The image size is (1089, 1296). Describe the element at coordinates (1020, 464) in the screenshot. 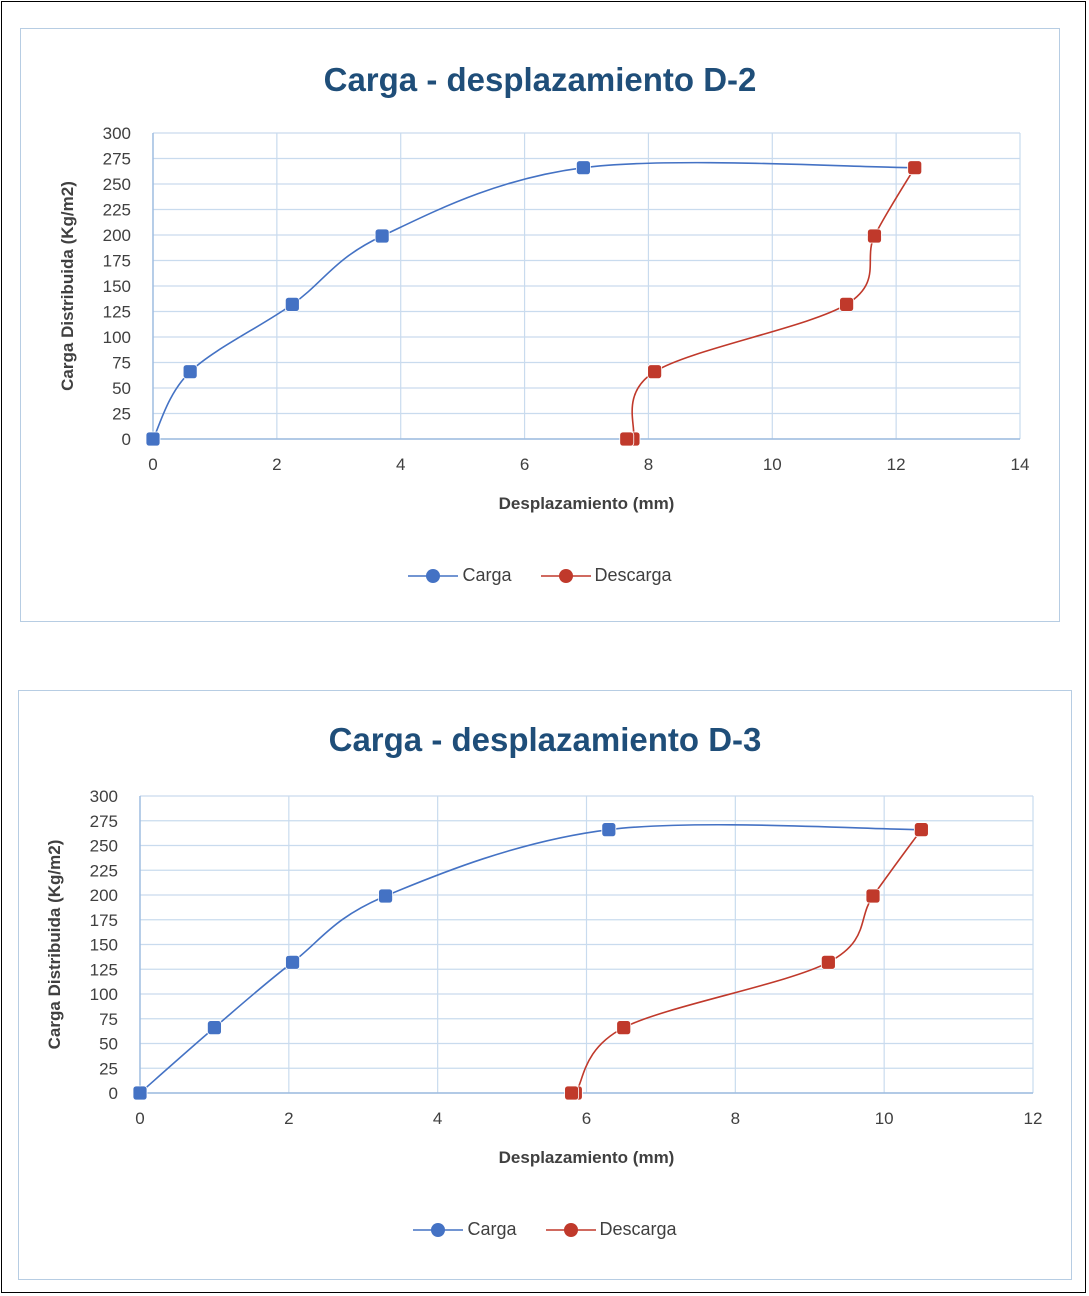

I see `x-tick-label: 14` at that location.